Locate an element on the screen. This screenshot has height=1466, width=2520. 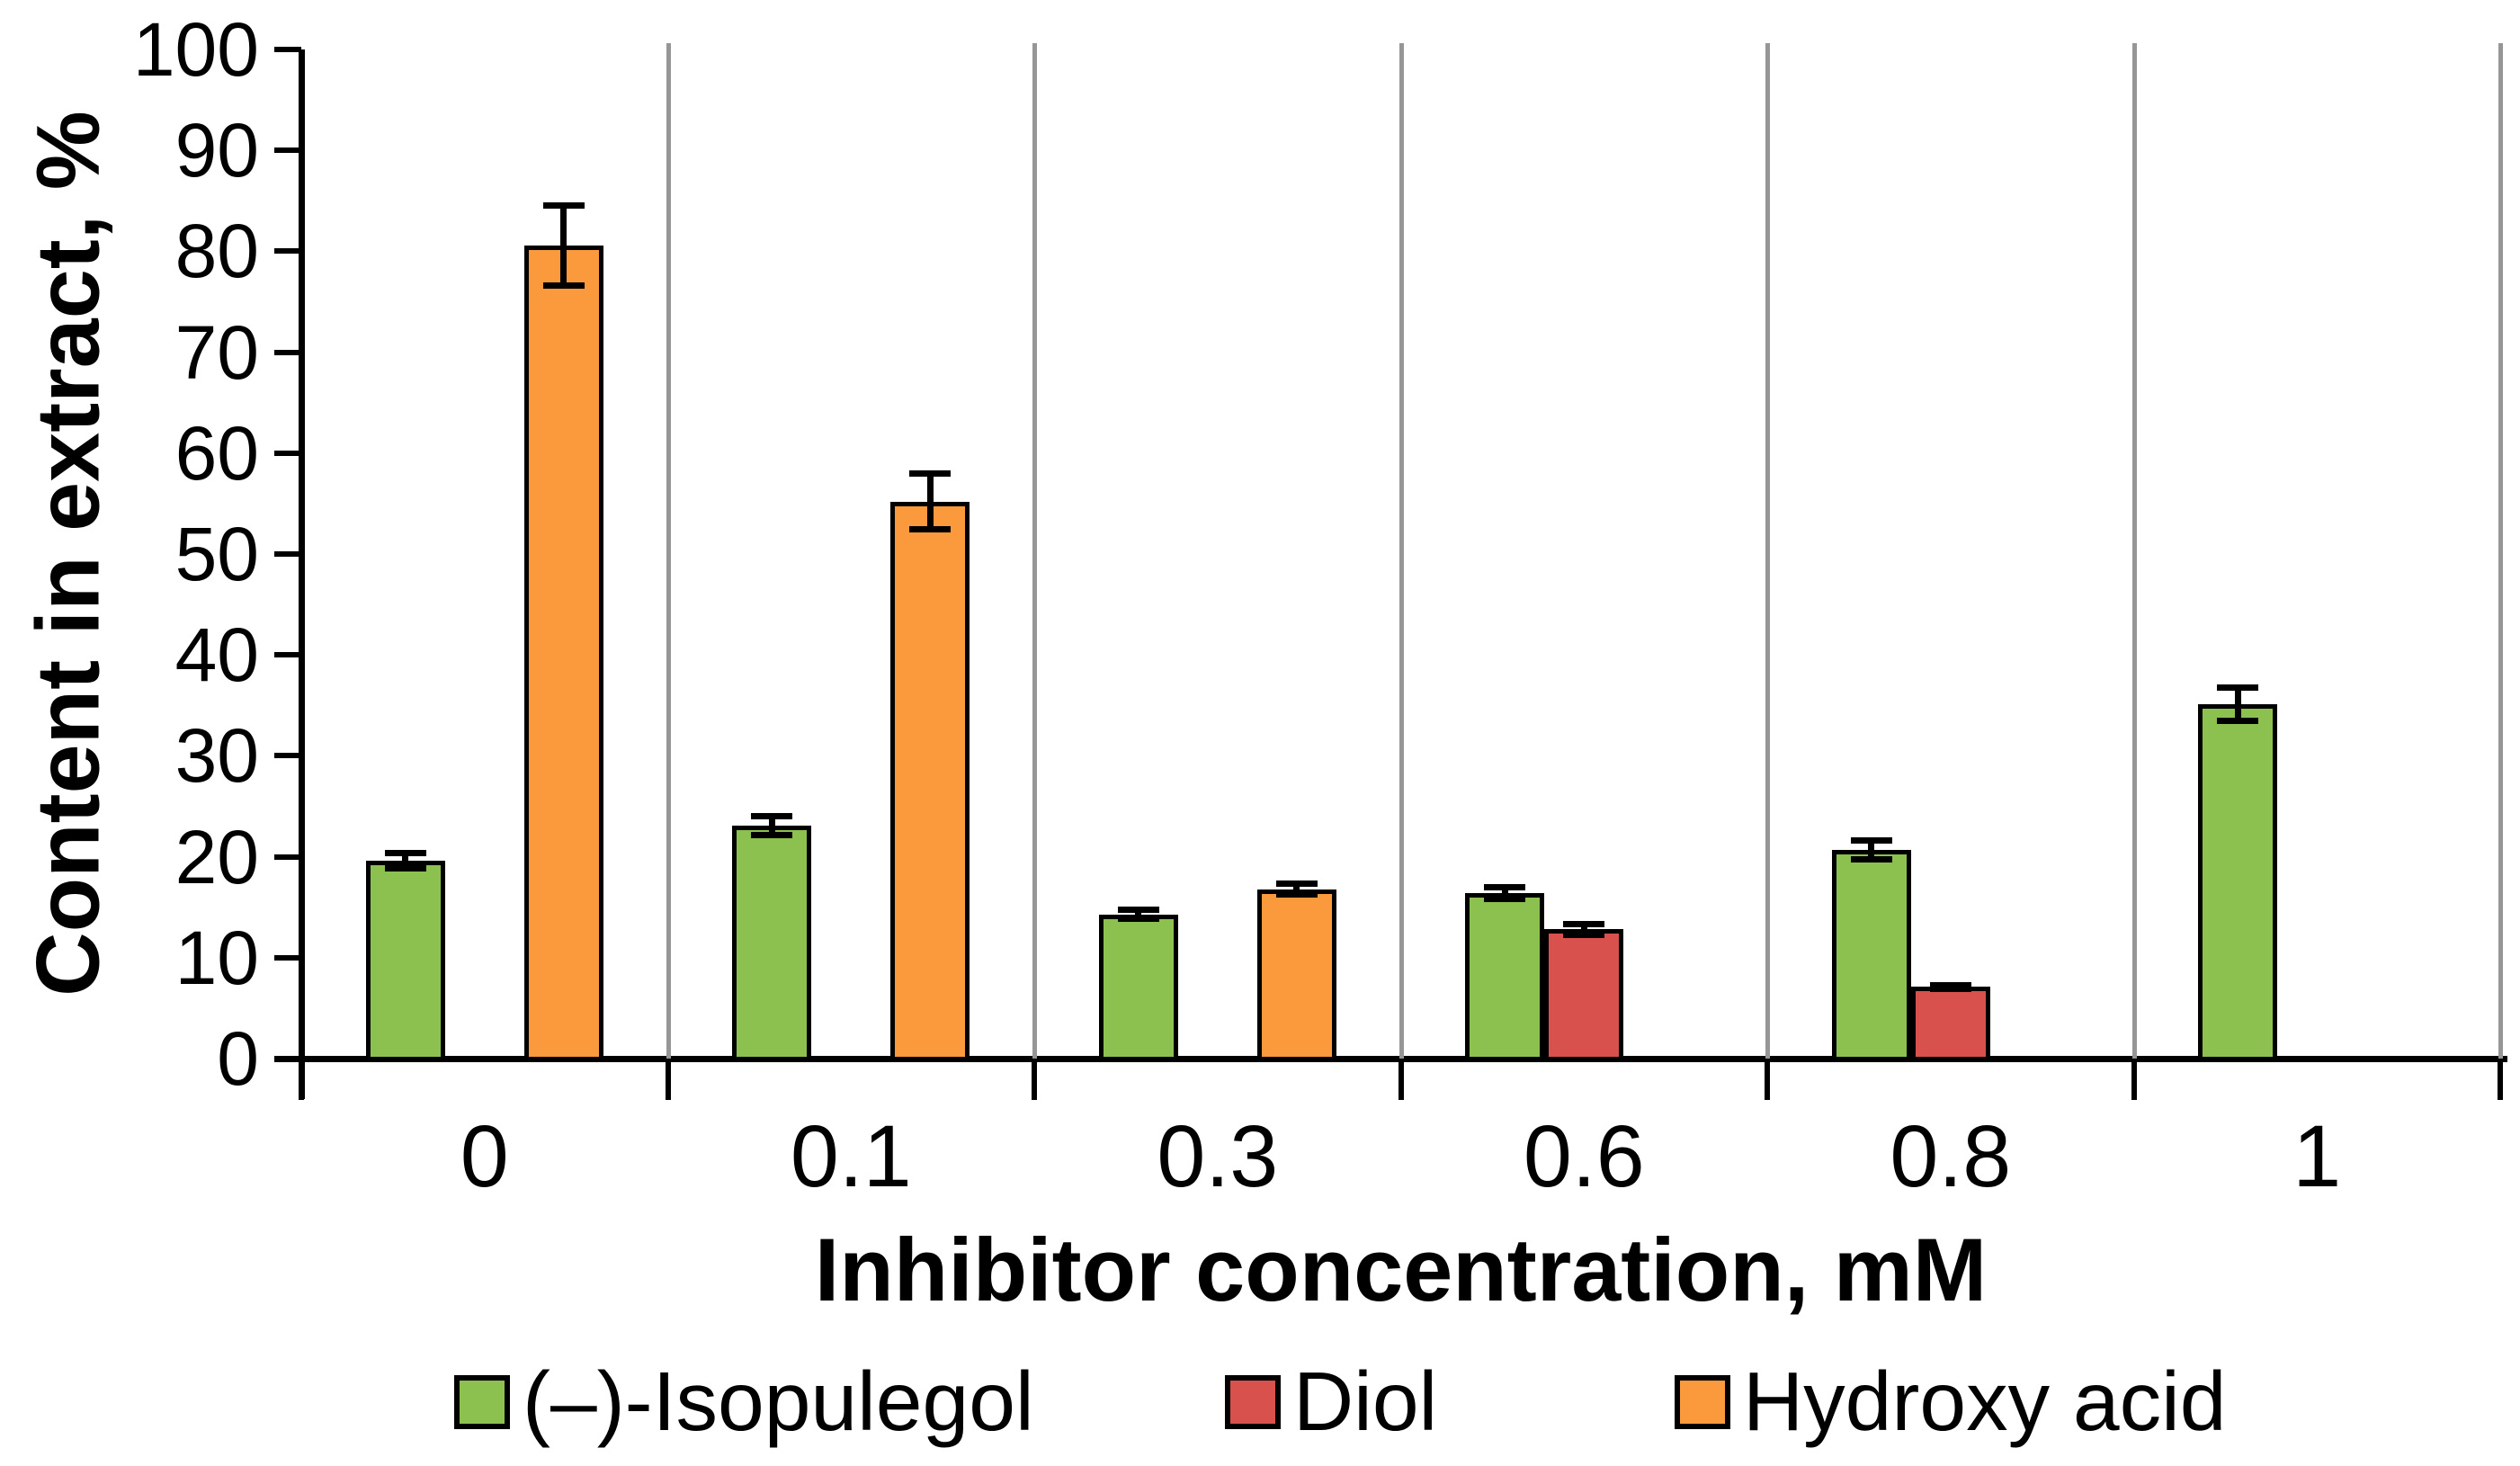
bar-hydroxy-acid-0.1 is located at coordinates (930, 781).